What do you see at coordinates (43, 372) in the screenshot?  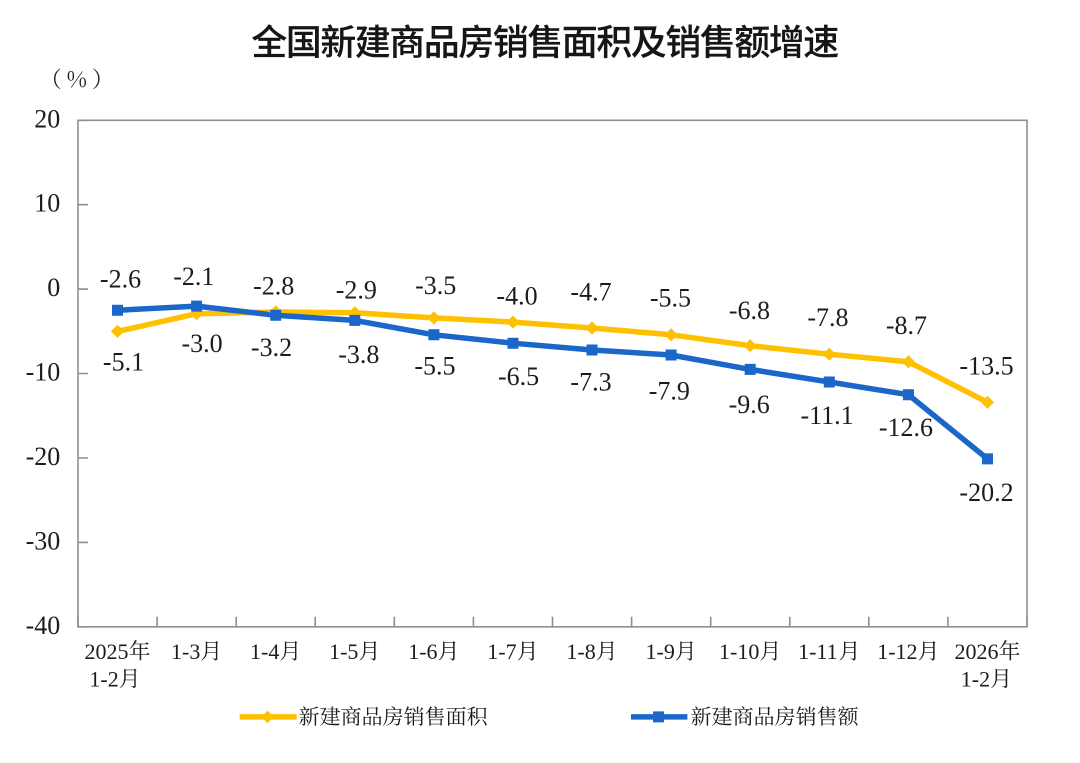 I see `svg-text: -10` at bounding box center [43, 372].